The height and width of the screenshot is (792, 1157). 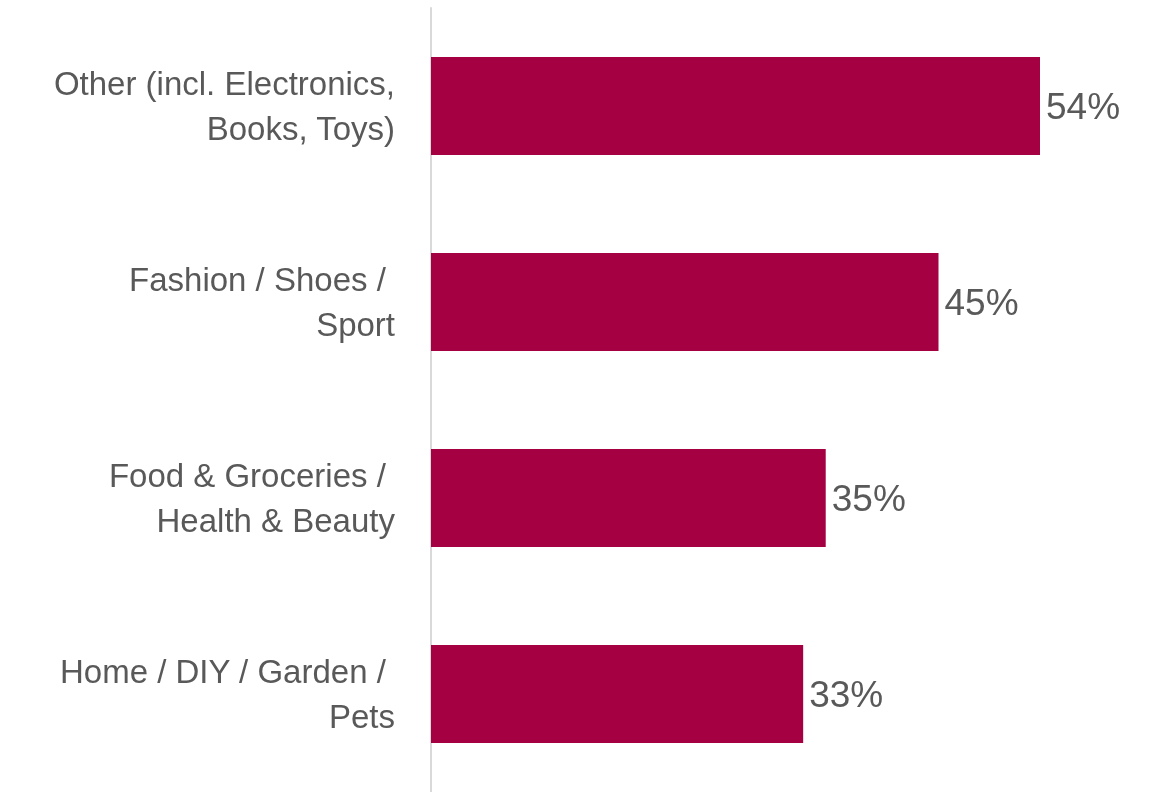 What do you see at coordinates (227, 694) in the screenshot?
I see `y-tick-label: Home / DIY / Garden / Pets` at bounding box center [227, 694].